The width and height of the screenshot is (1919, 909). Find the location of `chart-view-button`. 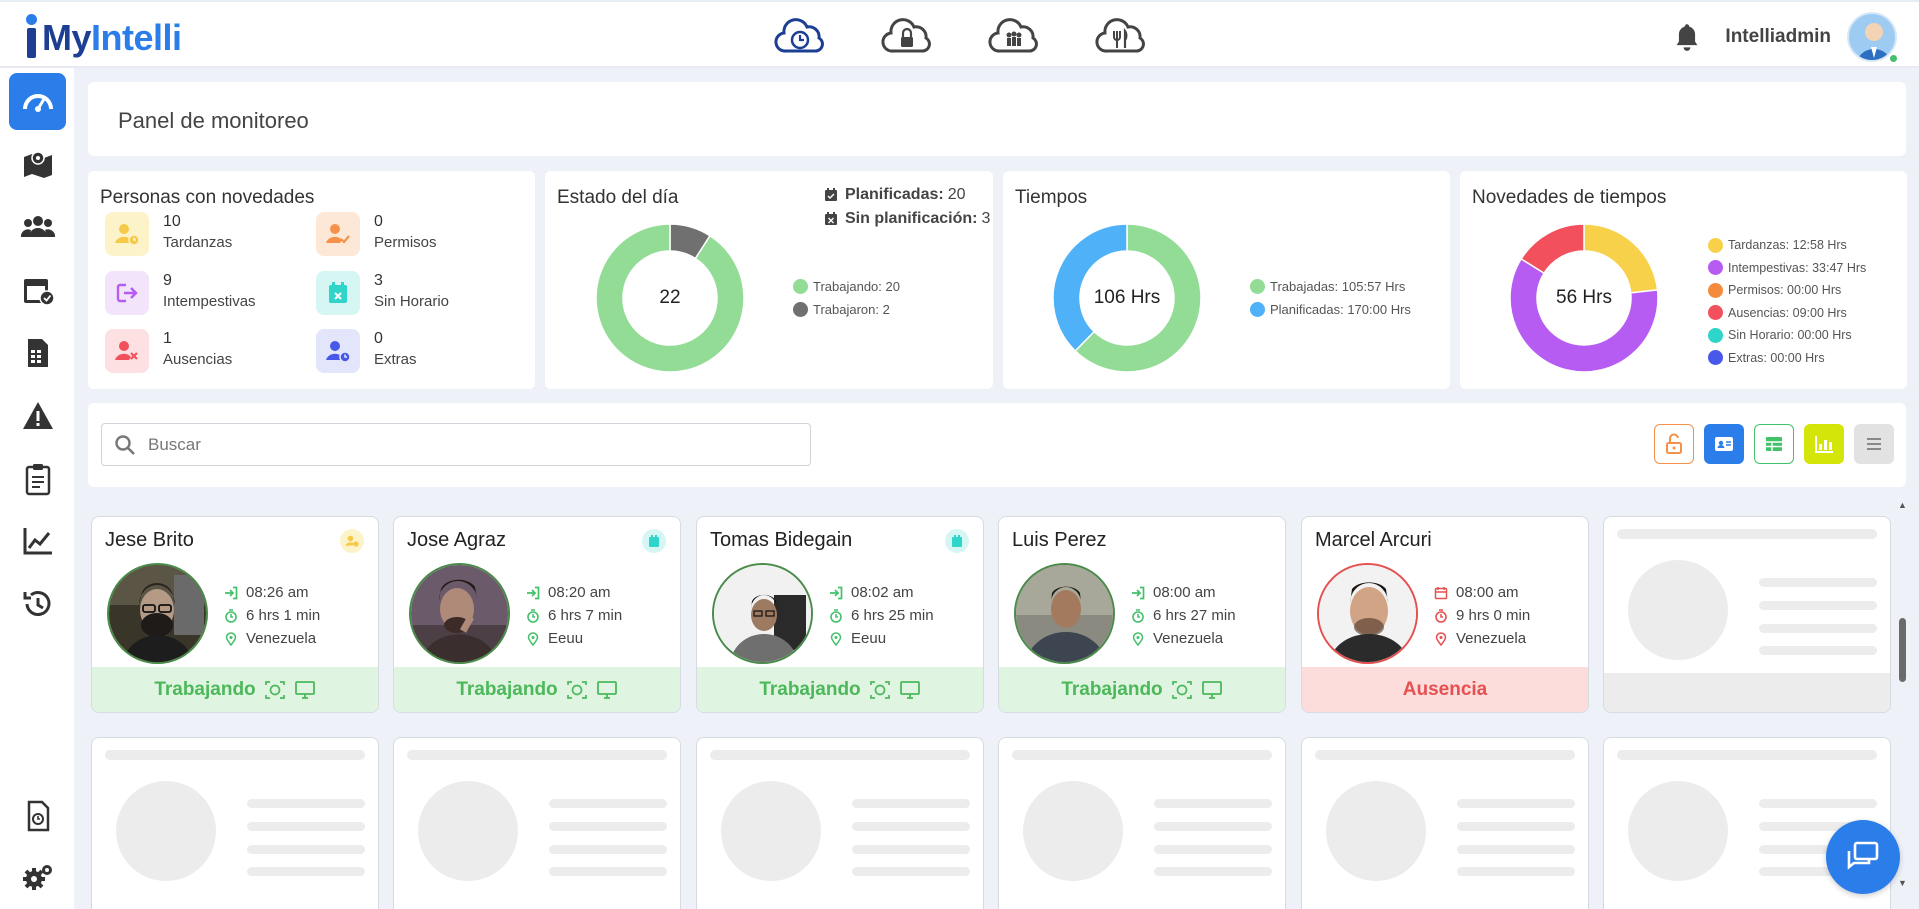

chart-view-button is located at coordinates (1824, 444).